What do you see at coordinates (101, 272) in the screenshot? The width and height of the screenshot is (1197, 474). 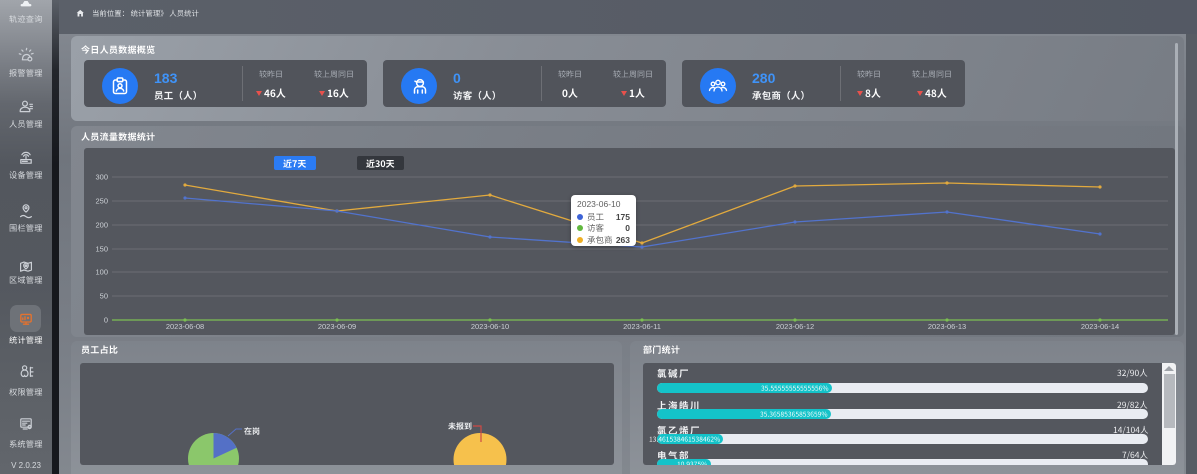 I see `svg-text: 100` at bounding box center [101, 272].